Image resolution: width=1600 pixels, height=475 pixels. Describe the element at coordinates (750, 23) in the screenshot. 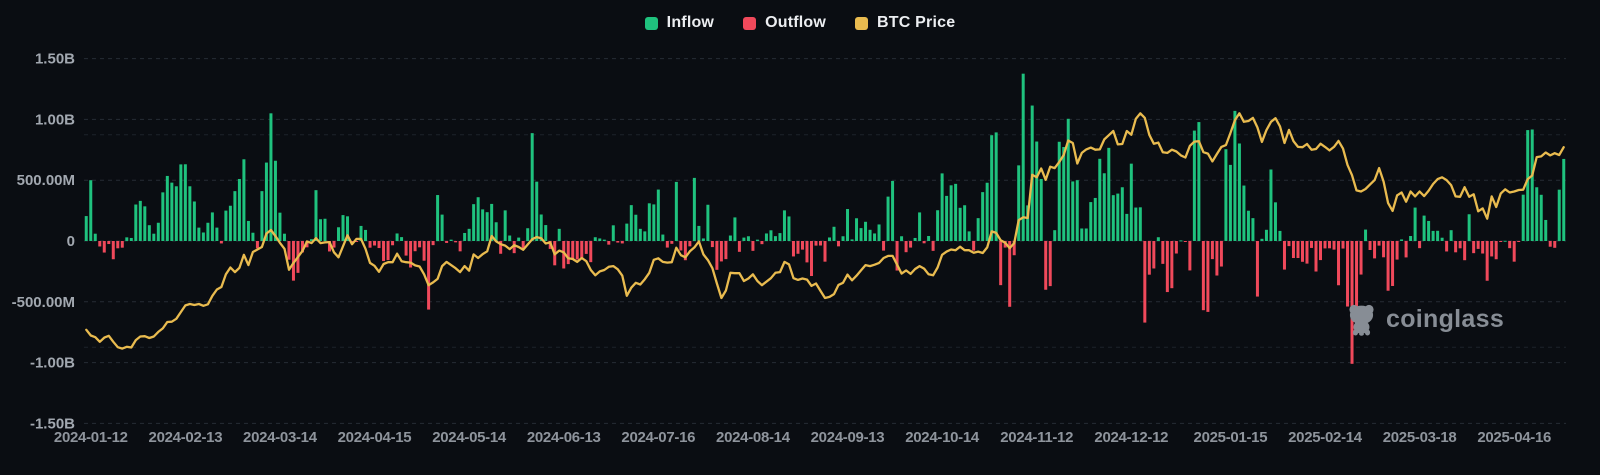

I see `outflow-swatch` at that location.